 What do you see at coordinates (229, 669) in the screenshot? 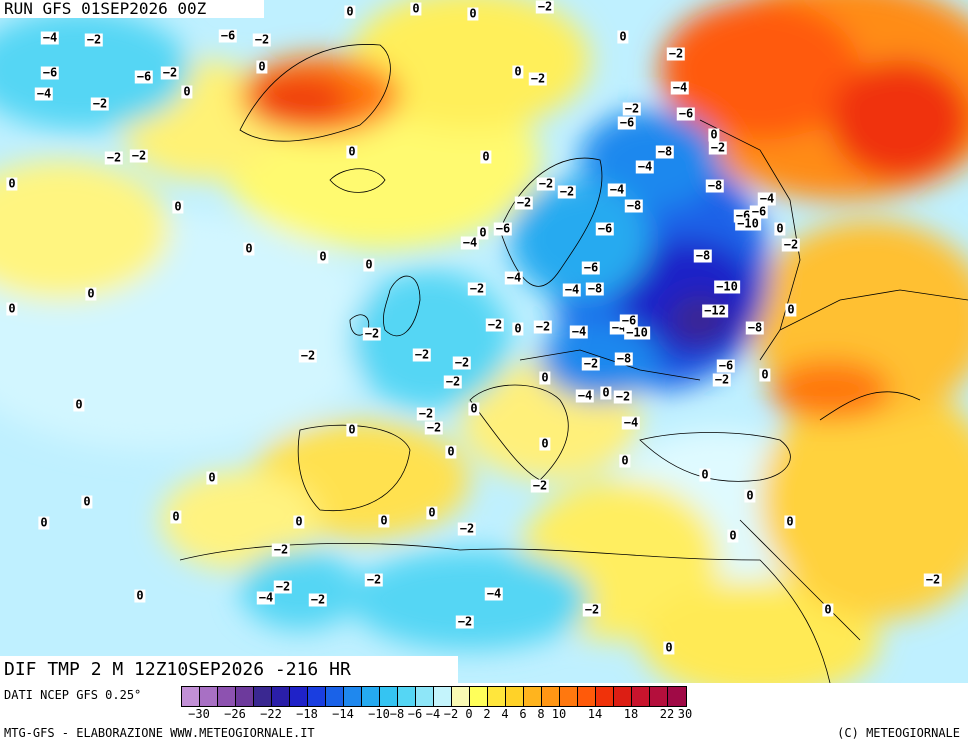
I see `field-title: DIF TMP 2 M 12Z10SEP2026 -216 HR` at bounding box center [229, 669].